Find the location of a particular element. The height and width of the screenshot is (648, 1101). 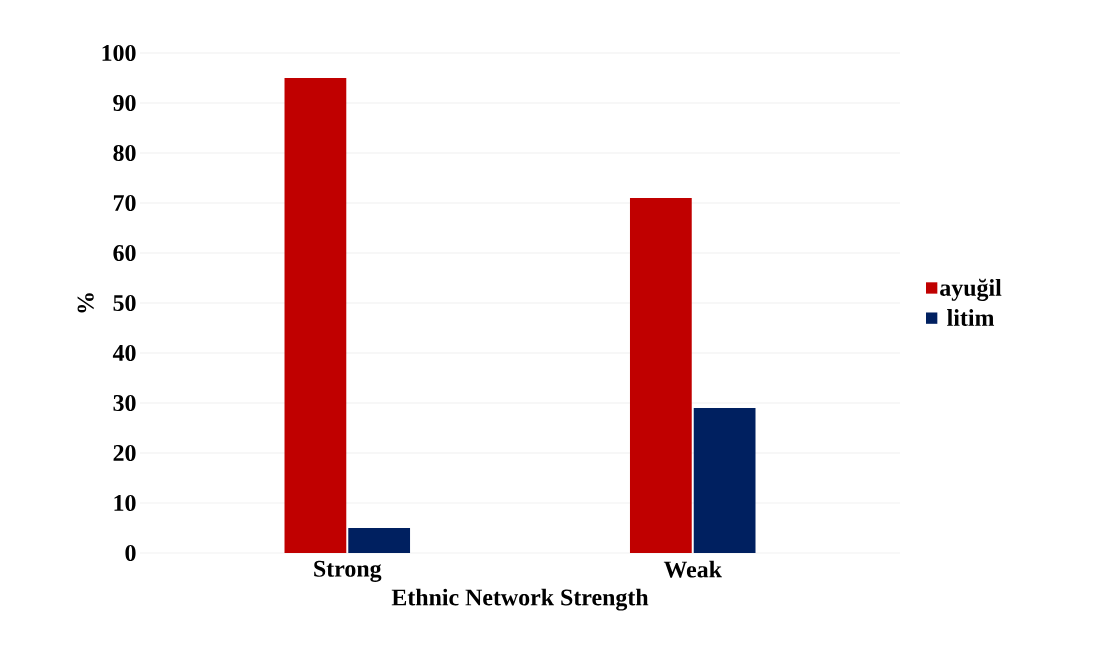

y-tick-label: 20 is located at coordinates (124, 453).